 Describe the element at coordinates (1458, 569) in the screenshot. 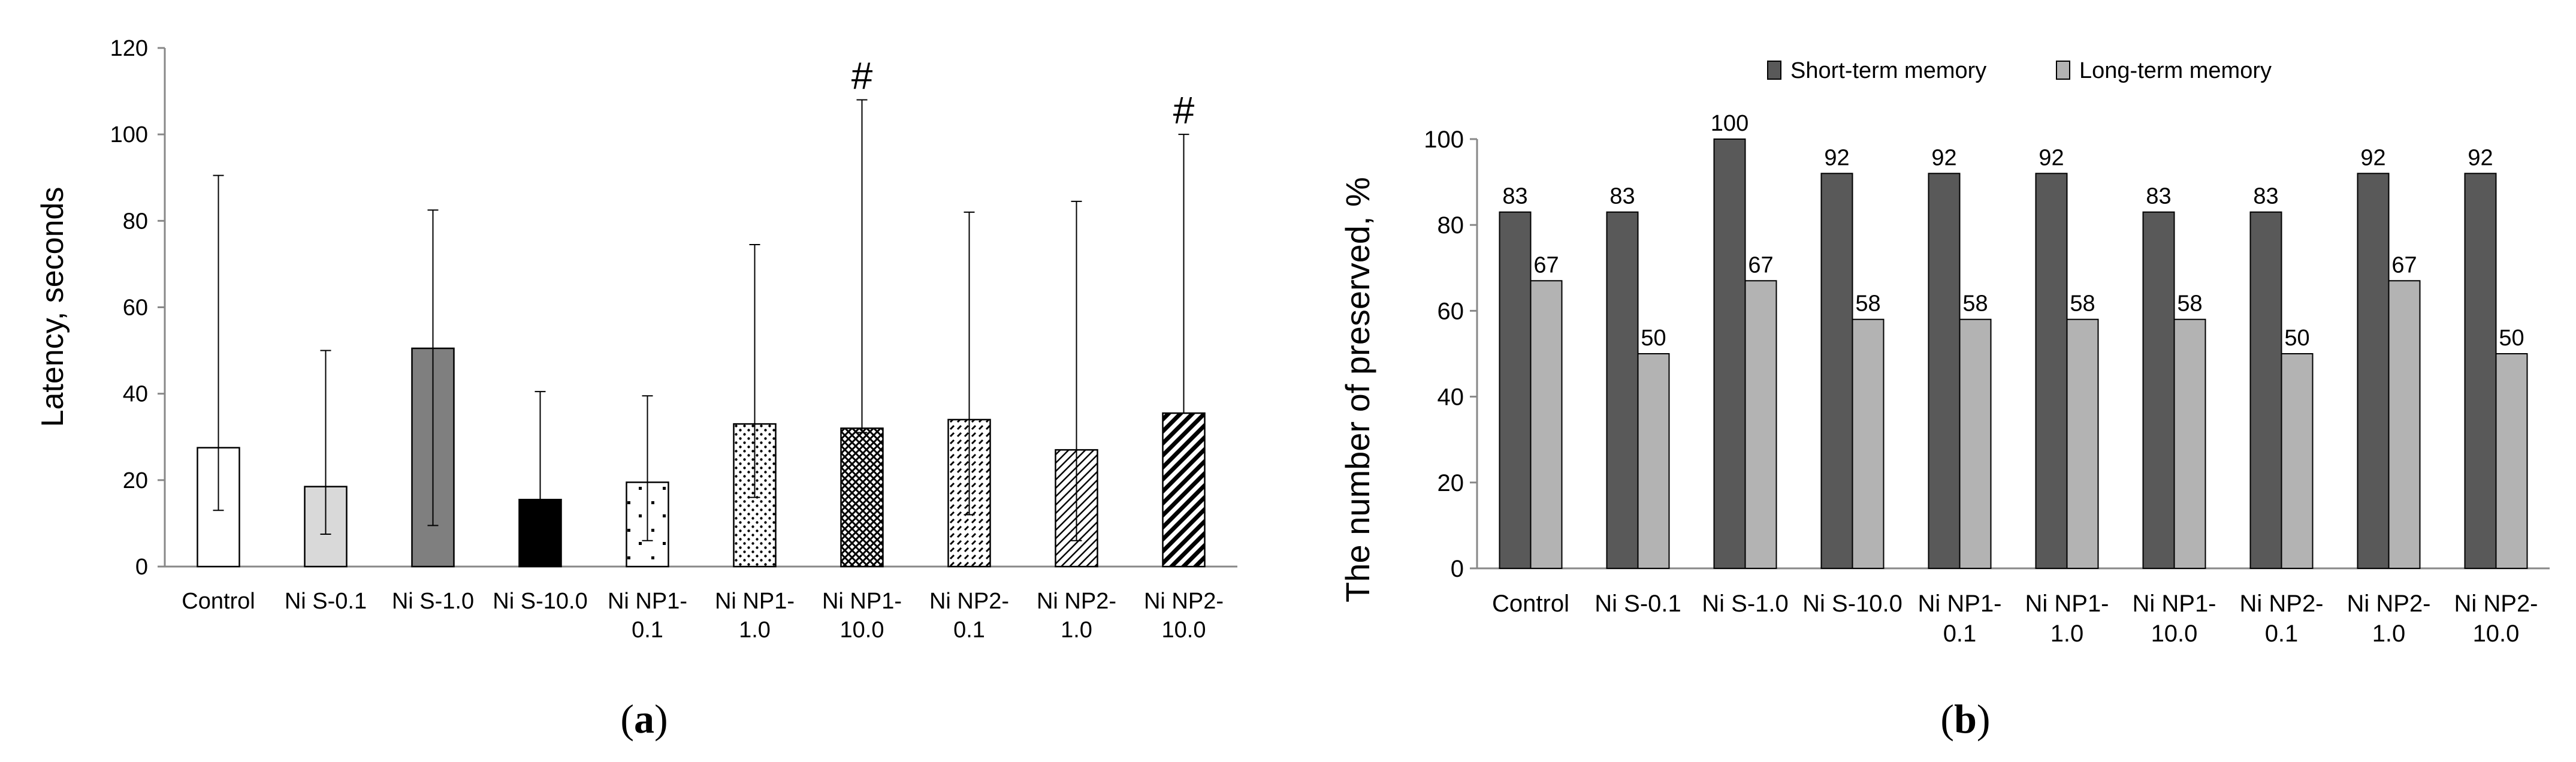

I see `panel-b-ytick-label: 0` at that location.